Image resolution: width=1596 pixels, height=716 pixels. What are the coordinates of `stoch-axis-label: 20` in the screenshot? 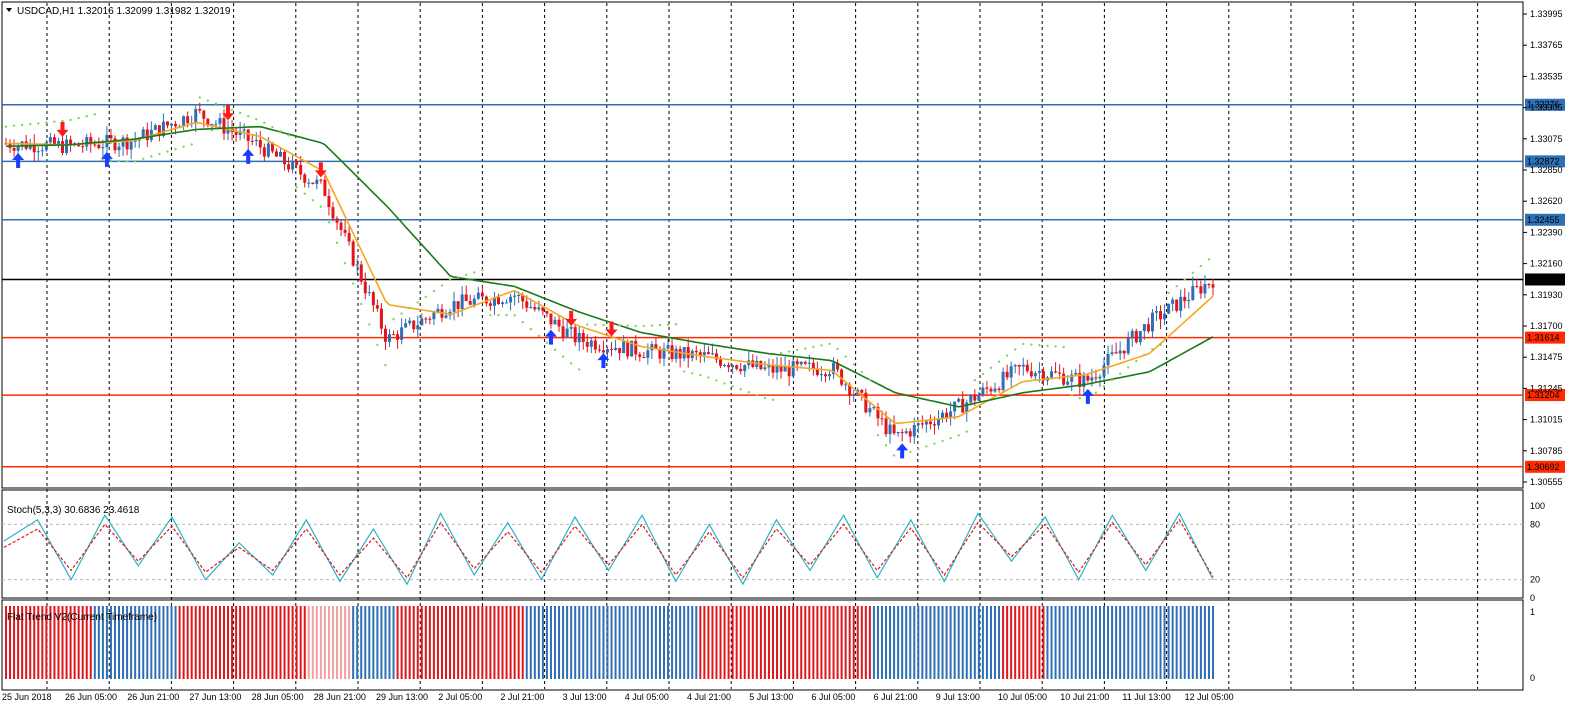 It's located at (1535, 580).